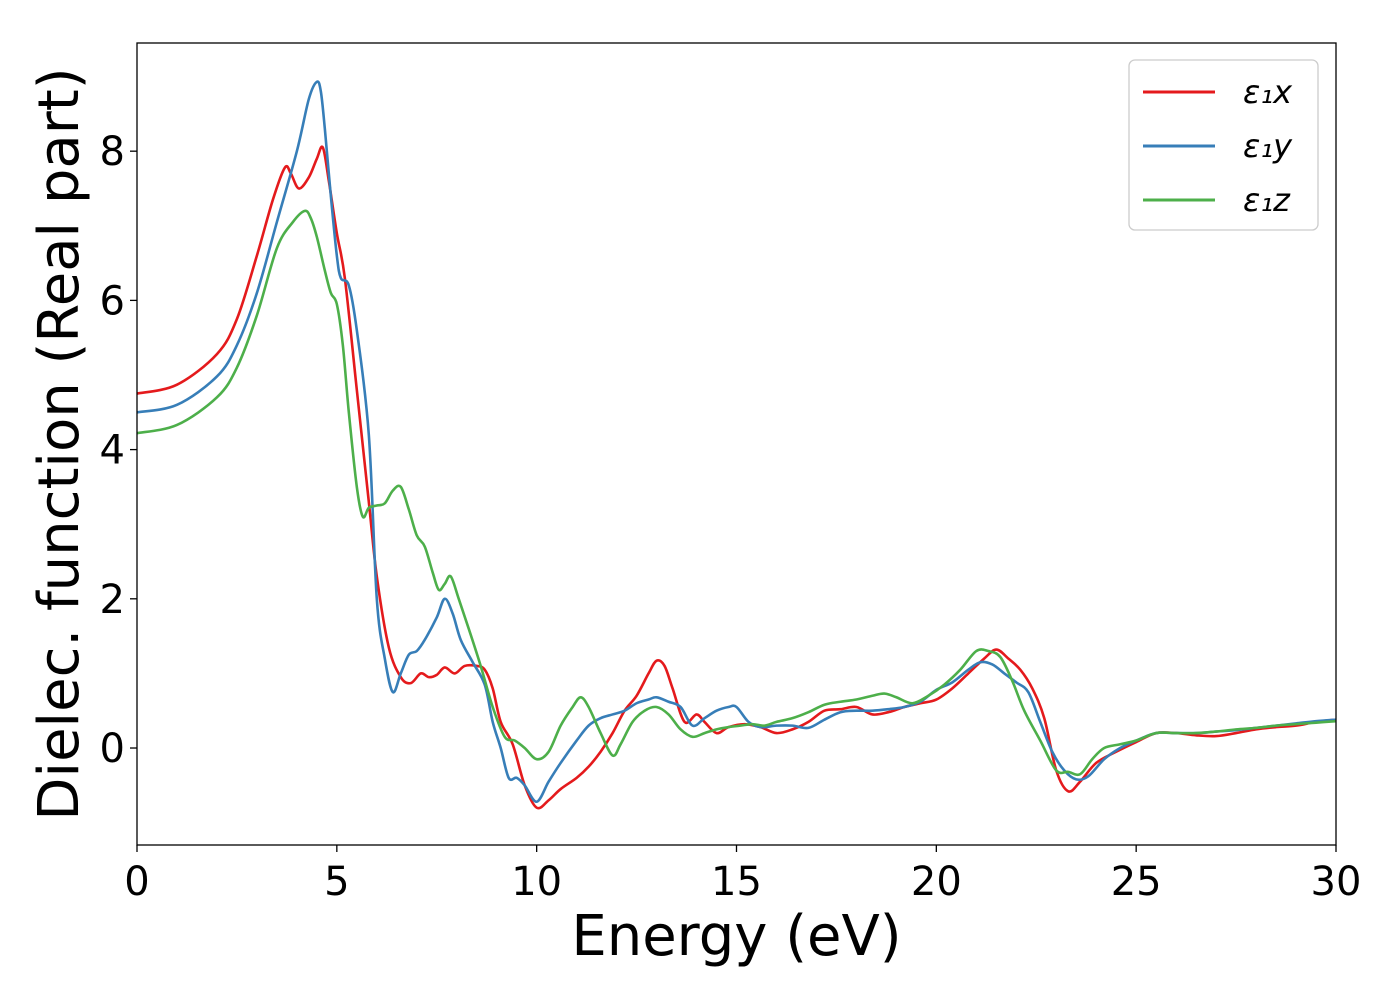 This screenshot has height=1000, width=1400. Describe the element at coordinates (1136, 882) in the screenshot. I see `x-tick-label: 25` at that location.